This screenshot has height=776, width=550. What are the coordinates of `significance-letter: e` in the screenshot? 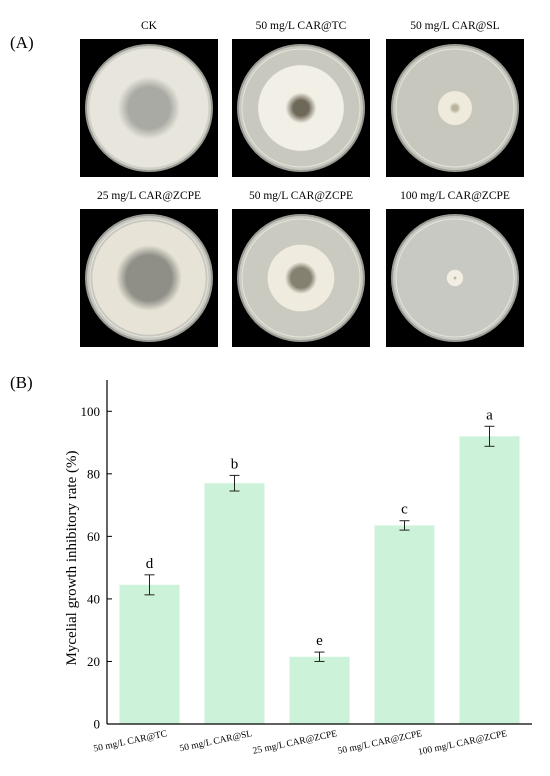 It's located at (319, 641).